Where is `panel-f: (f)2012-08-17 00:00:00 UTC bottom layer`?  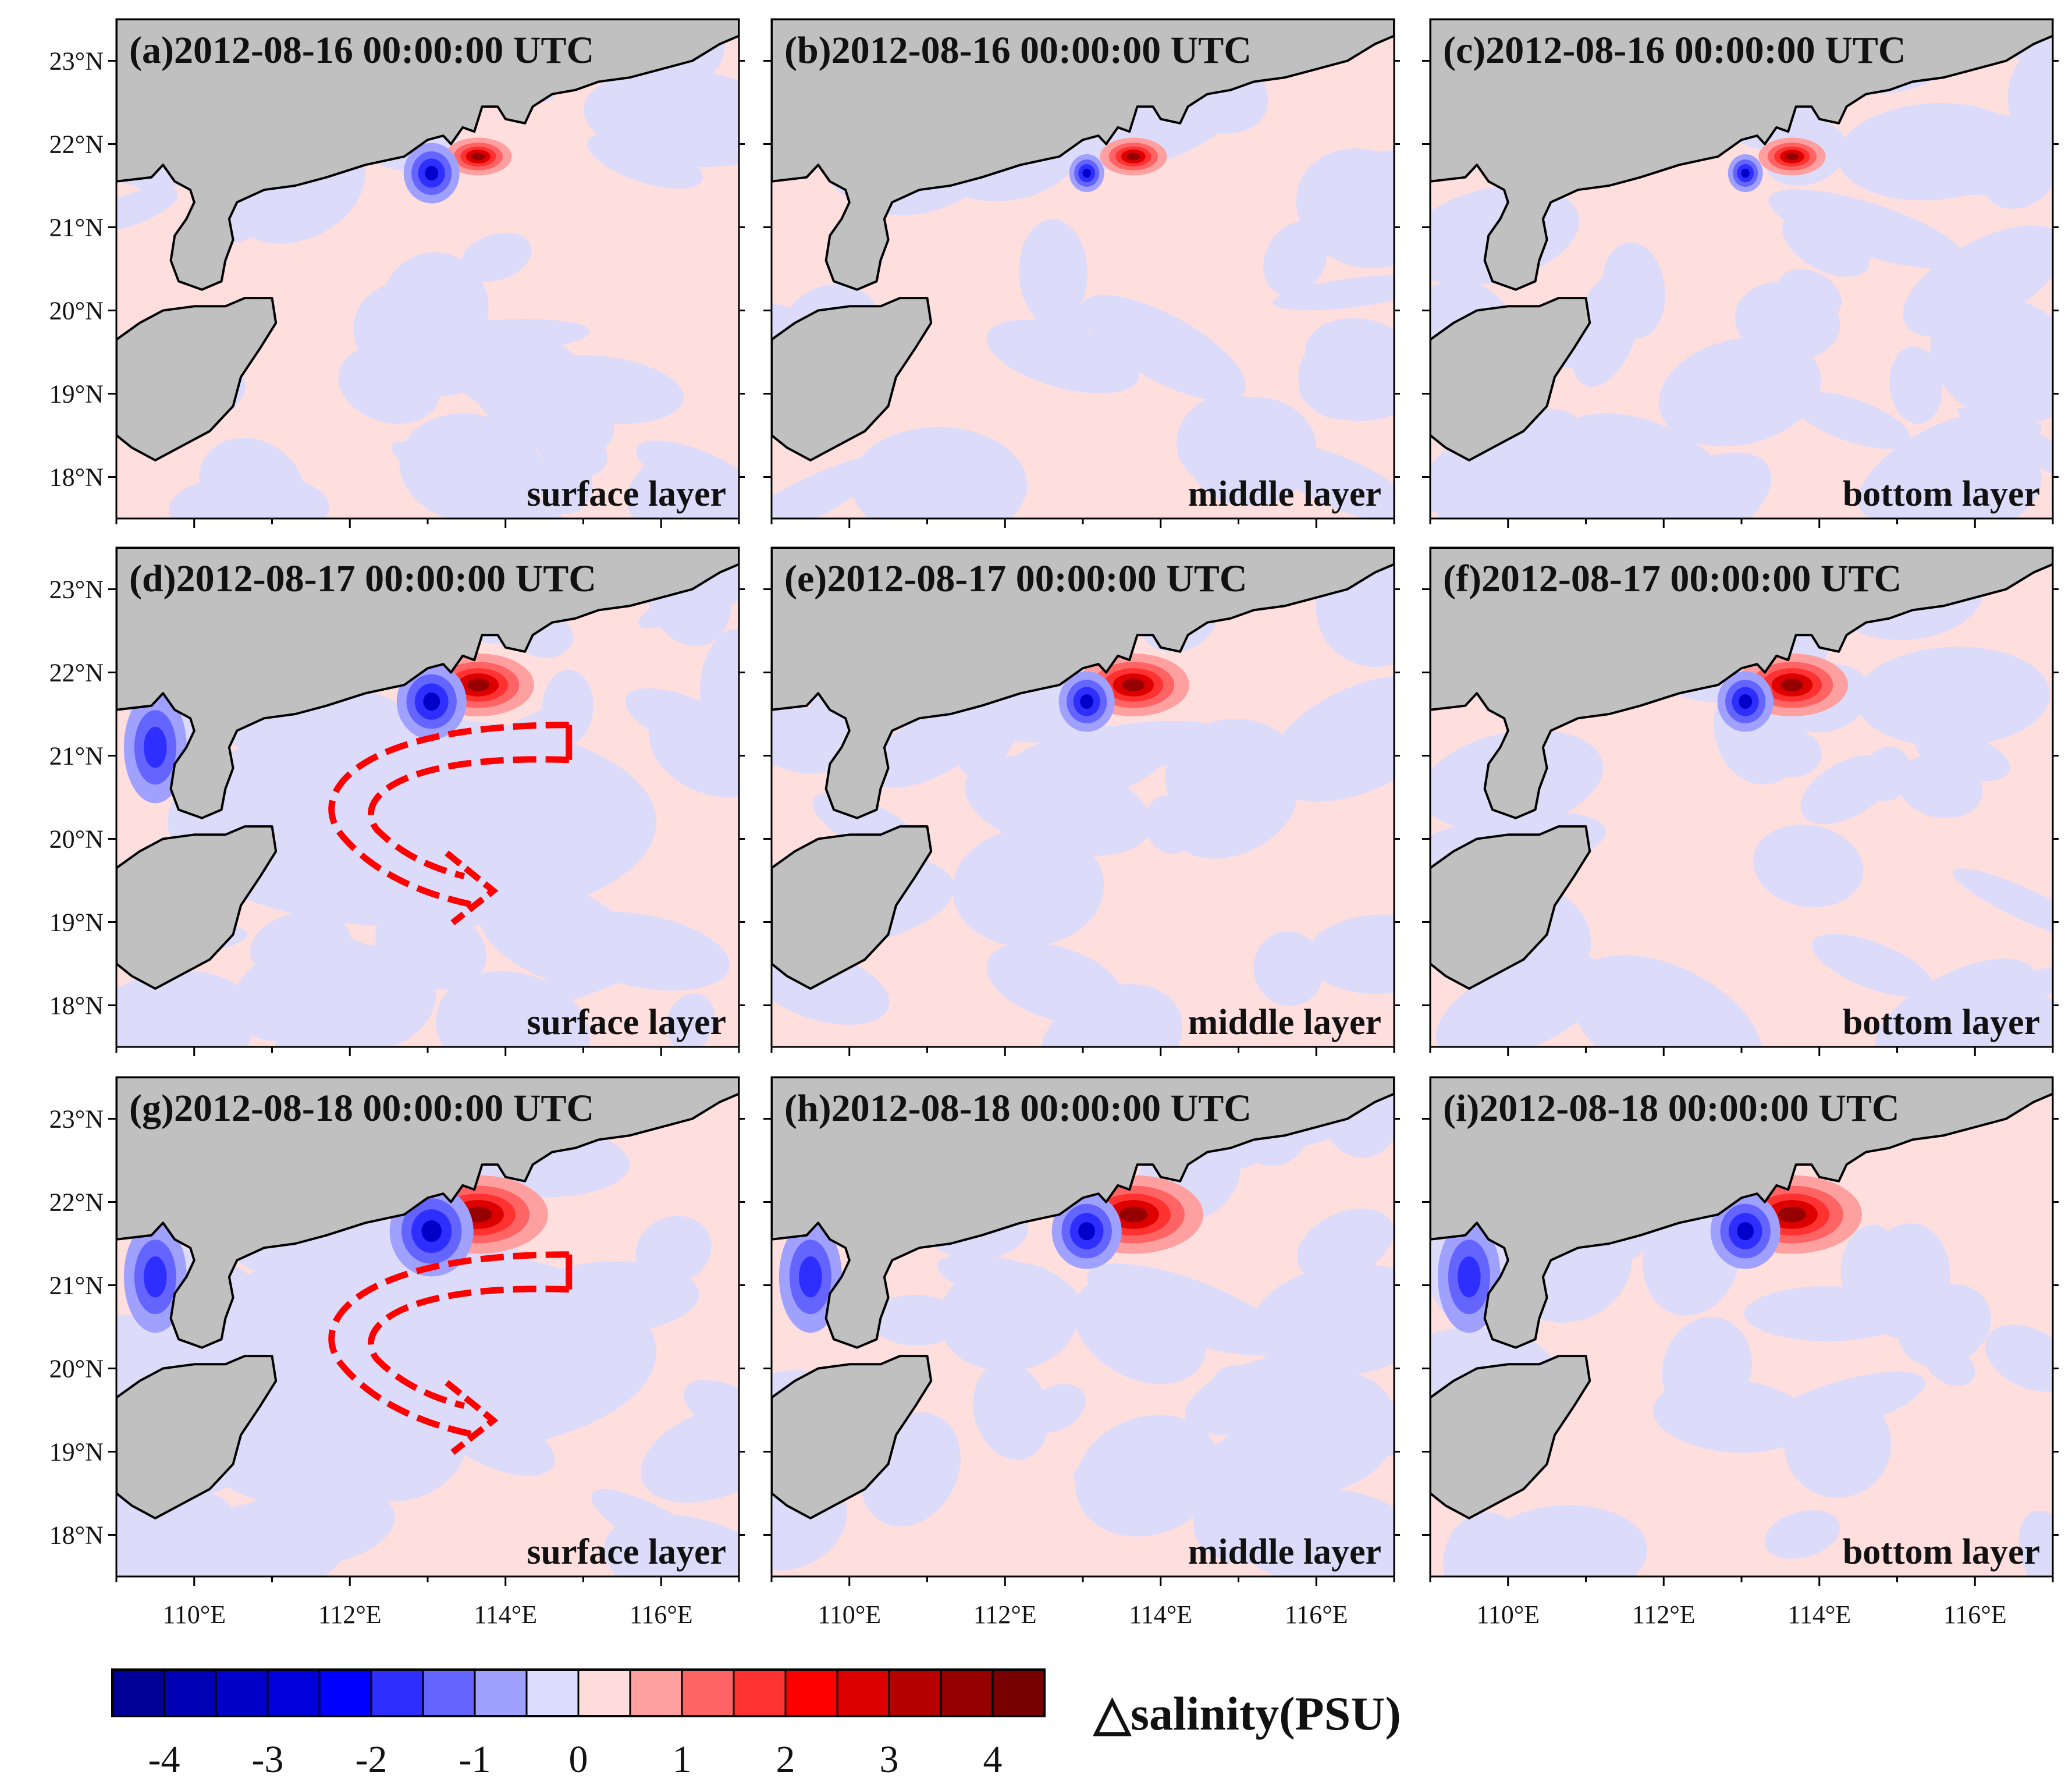 panel-f: (f)2012-08-17 00:00:00 UTC bottom layer is located at coordinates (1740, 801).